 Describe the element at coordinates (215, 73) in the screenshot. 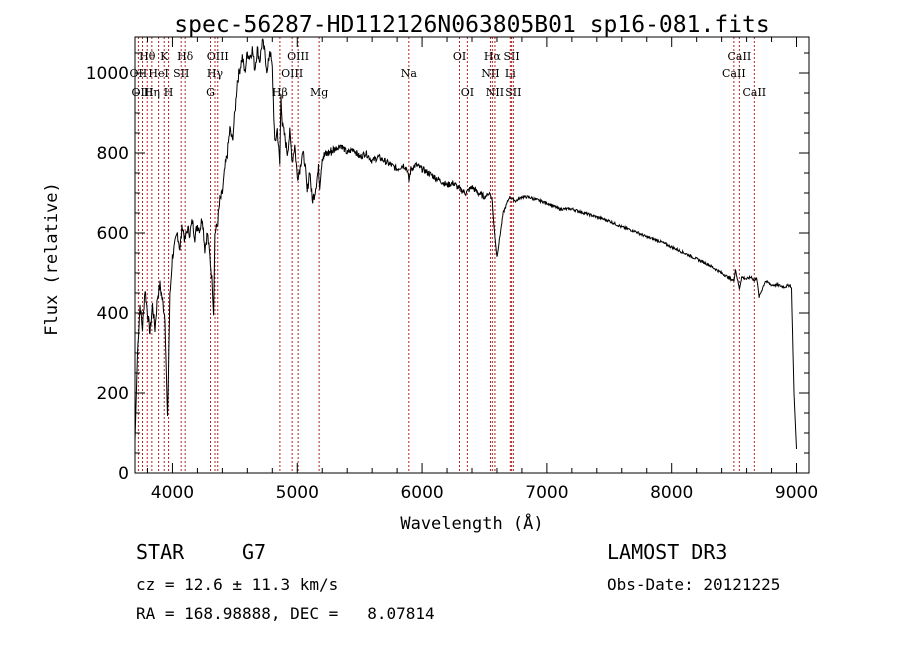

I see `spectral-line-label: Hγ` at that location.